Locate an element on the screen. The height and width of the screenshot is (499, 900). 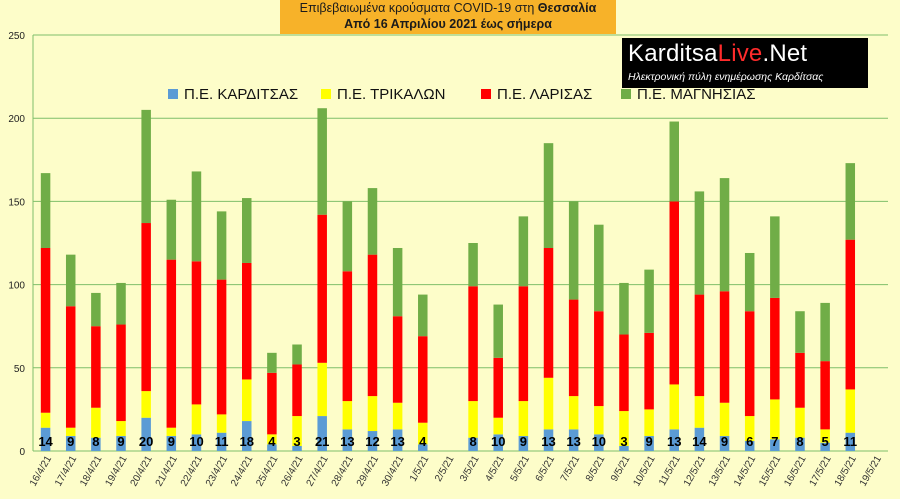
legend-label: Π.Ε. ΤΡΙΚΑΛΩΝ is located at coordinates (391, 94).